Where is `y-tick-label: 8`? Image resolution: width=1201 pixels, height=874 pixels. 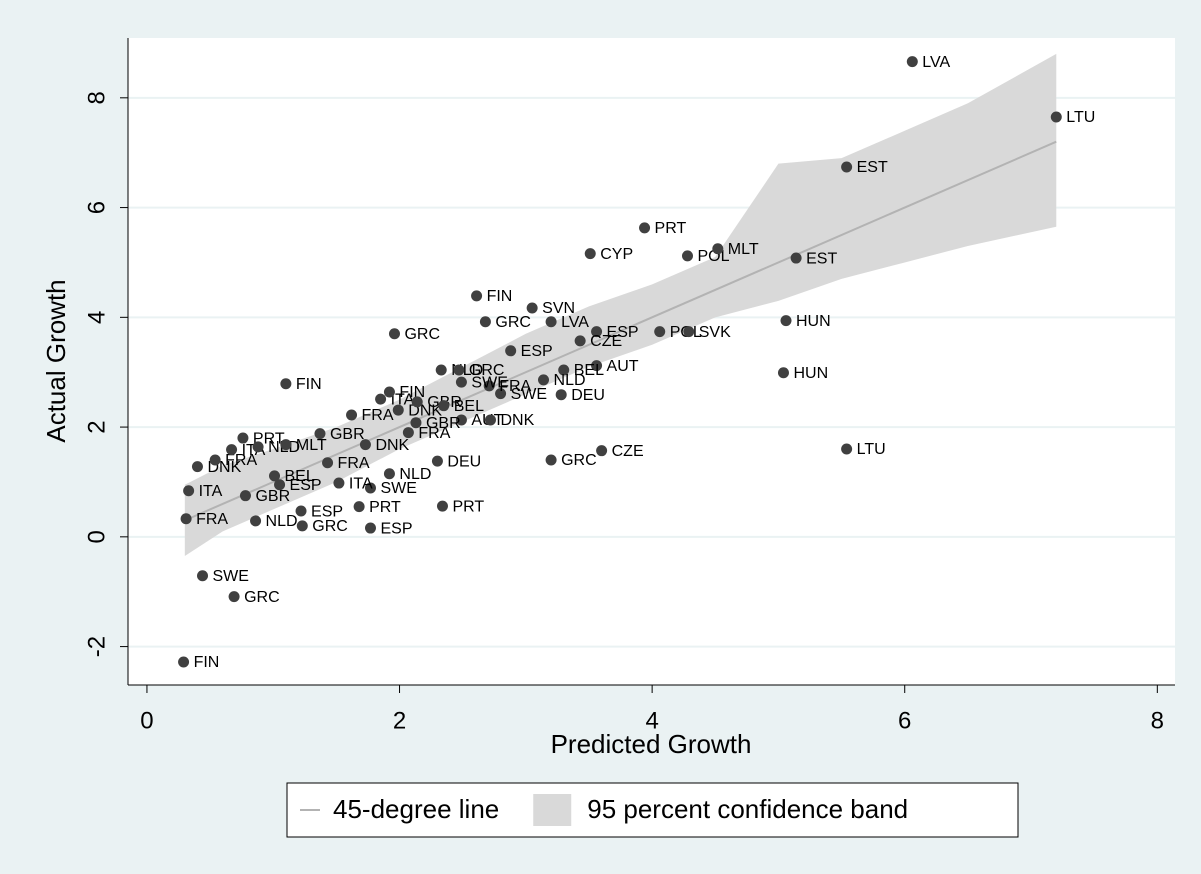 y-tick-label: 8 is located at coordinates (96, 97).